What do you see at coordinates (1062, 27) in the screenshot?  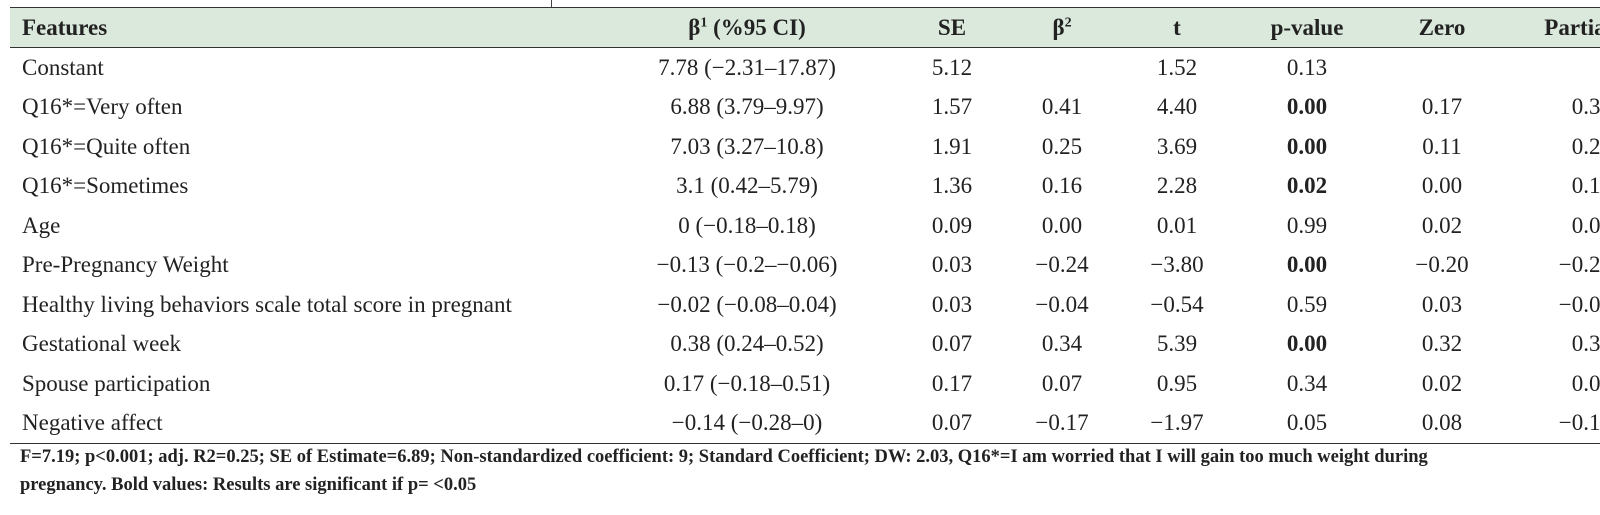 I see `header-beta2: β2` at bounding box center [1062, 27].